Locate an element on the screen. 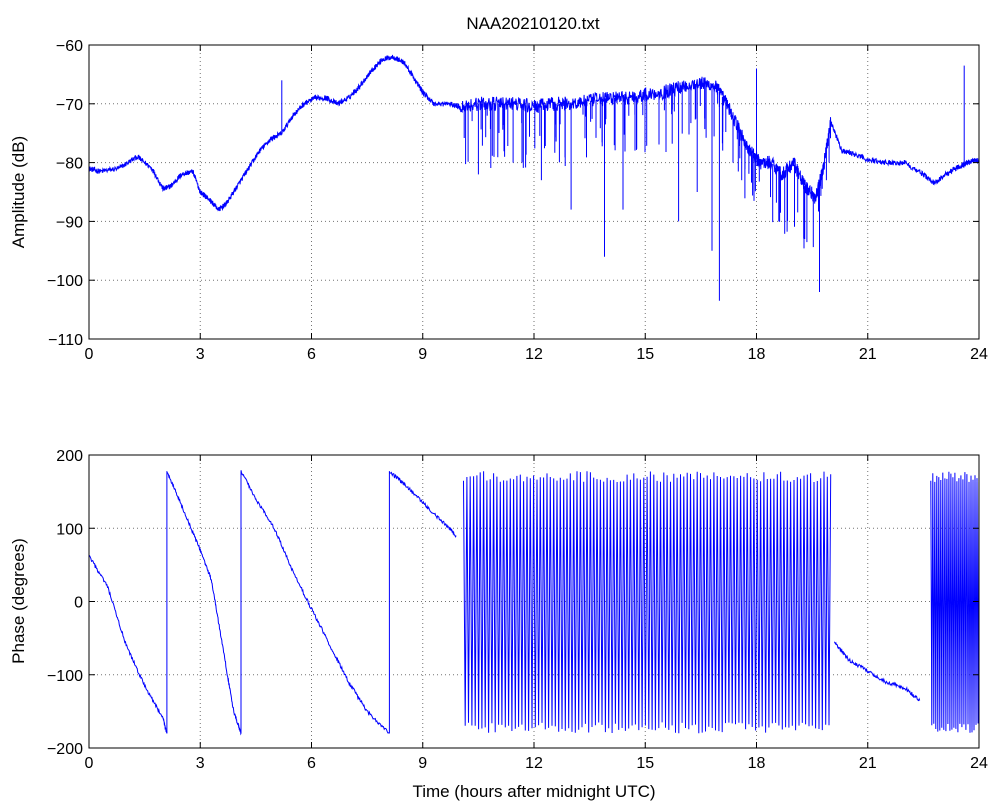 This screenshot has height=806, width=998. bottom-xtick-label: 12 is located at coordinates (534, 763).